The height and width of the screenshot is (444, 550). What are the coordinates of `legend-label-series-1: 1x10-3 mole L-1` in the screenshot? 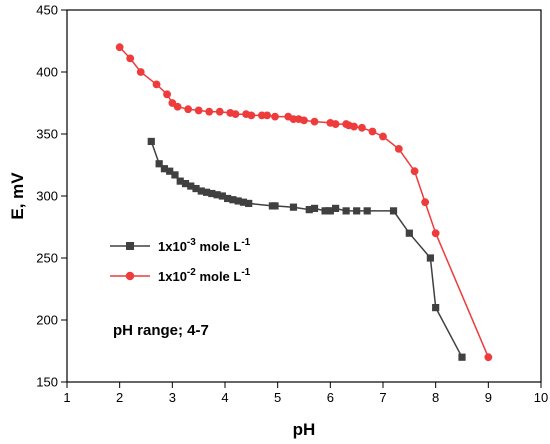 It's located at (204, 245).